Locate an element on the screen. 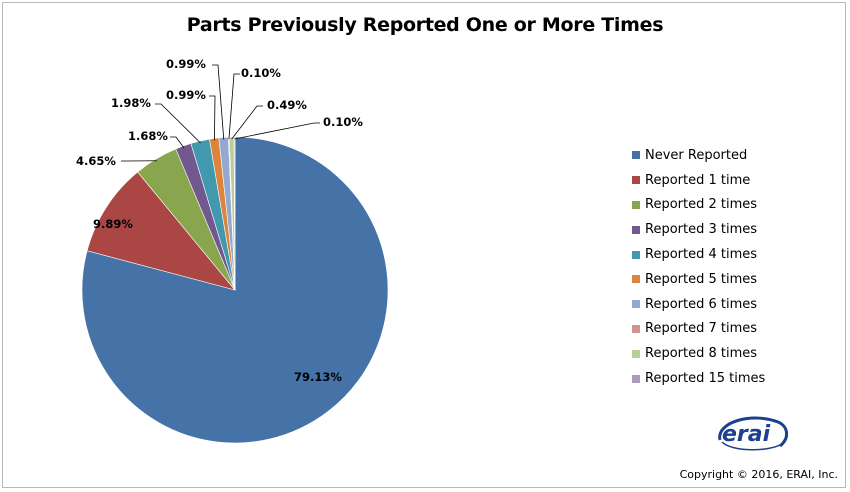 The image size is (850, 492). legend-label: Never Reported is located at coordinates (696, 155).